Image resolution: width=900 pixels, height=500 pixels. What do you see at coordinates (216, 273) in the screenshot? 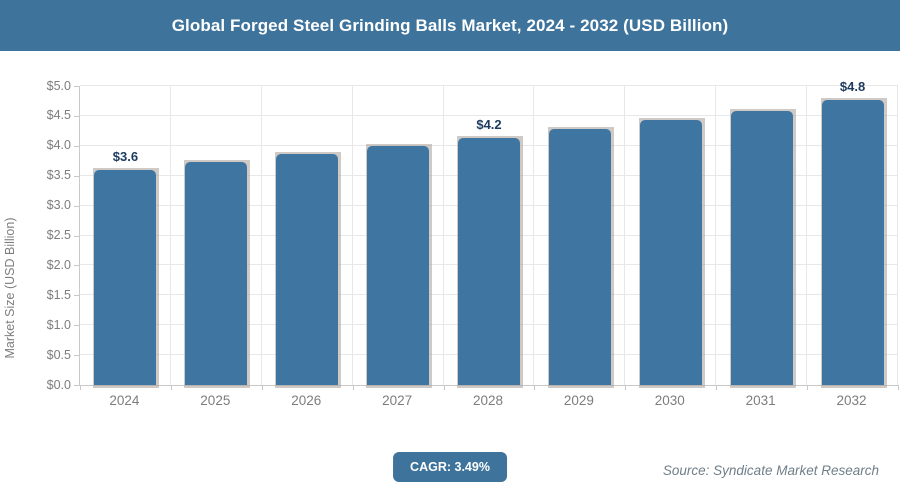
I see `bar-2025` at bounding box center [216, 273].